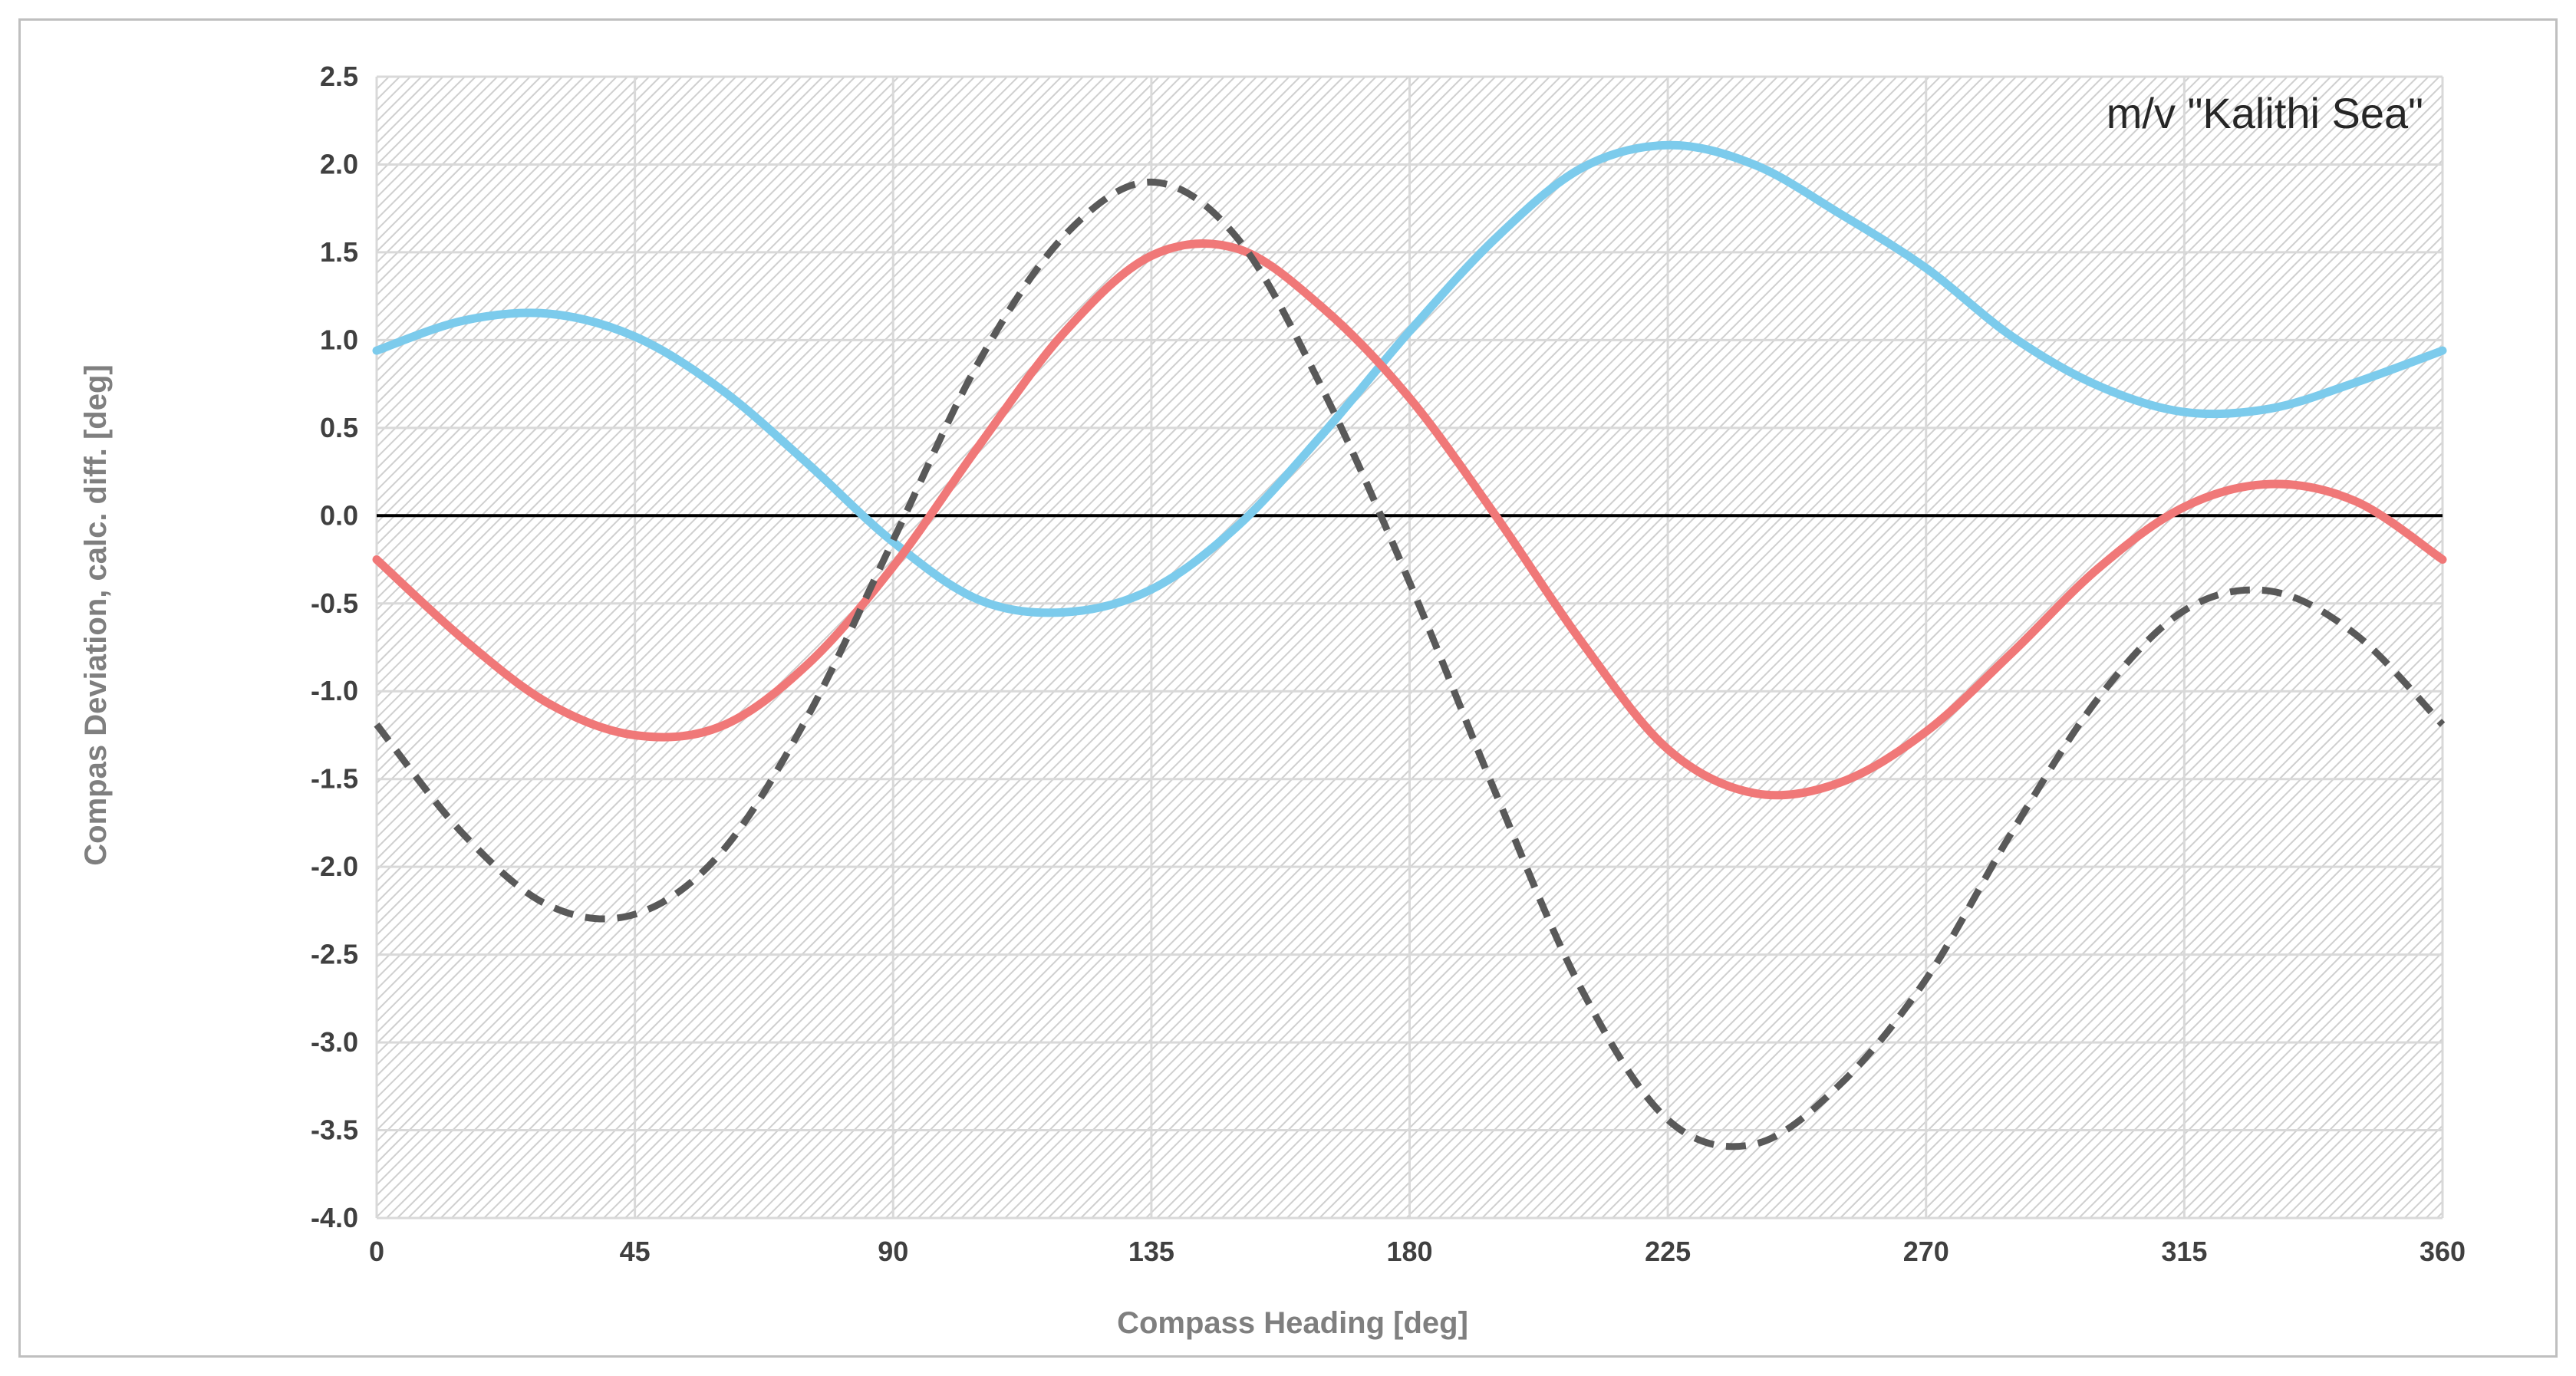 The height and width of the screenshot is (1376, 2576). I want to click on y-tick-label: -2.0, so click(334, 866).